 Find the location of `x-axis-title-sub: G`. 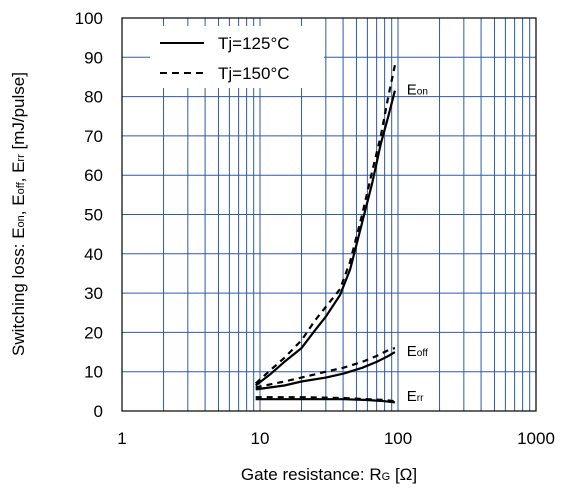

x-axis-title-sub: G is located at coordinates (386, 477).